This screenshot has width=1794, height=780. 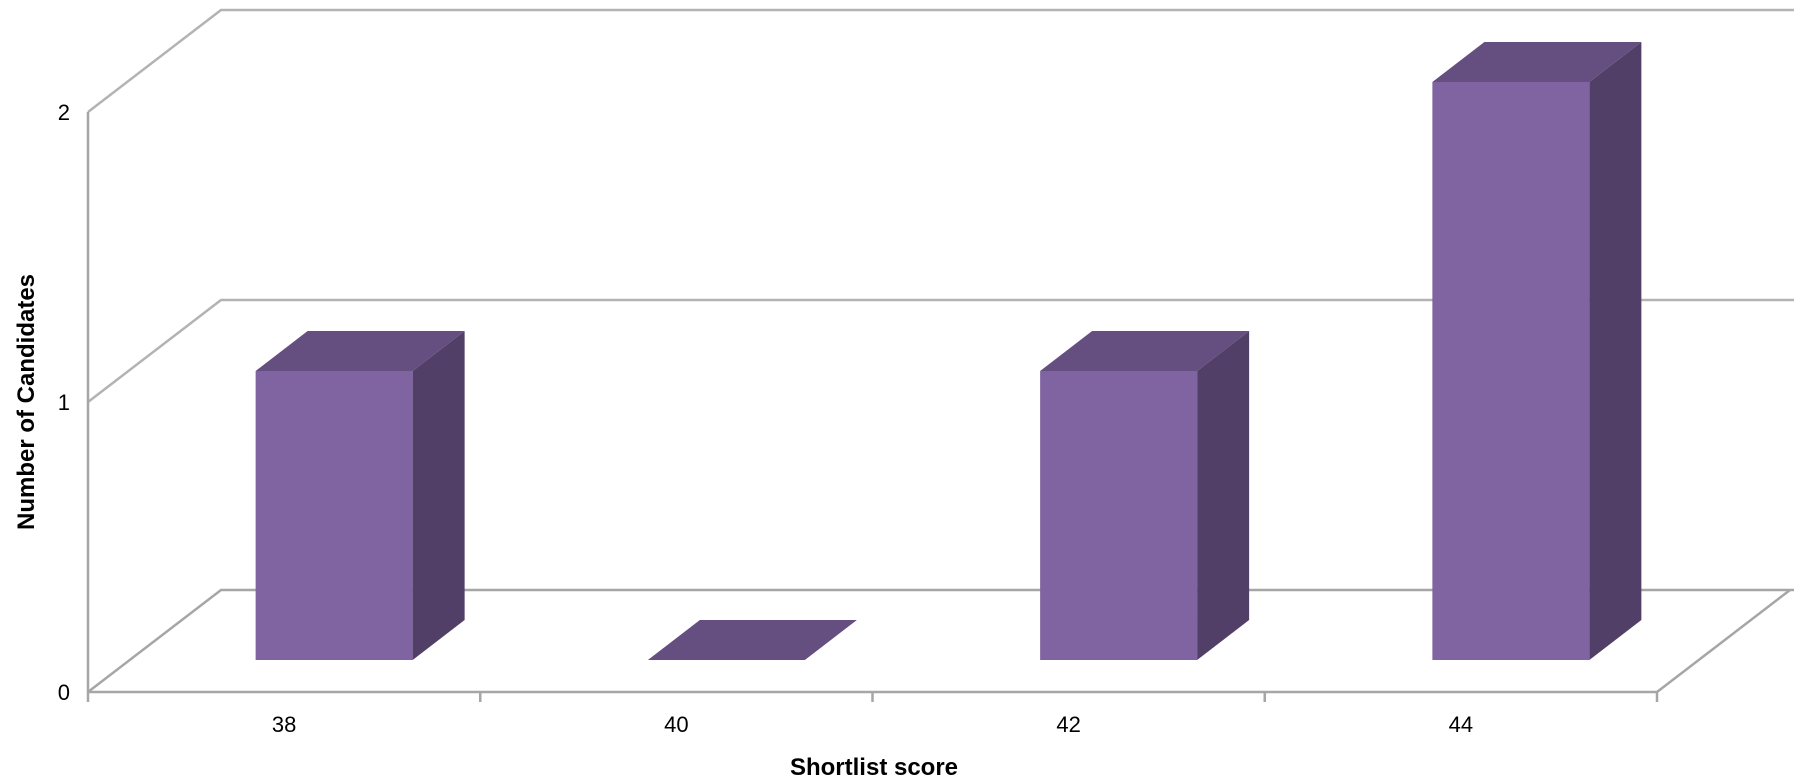 What do you see at coordinates (874, 767) in the screenshot?
I see `x-axis-title: Shortlist score` at bounding box center [874, 767].